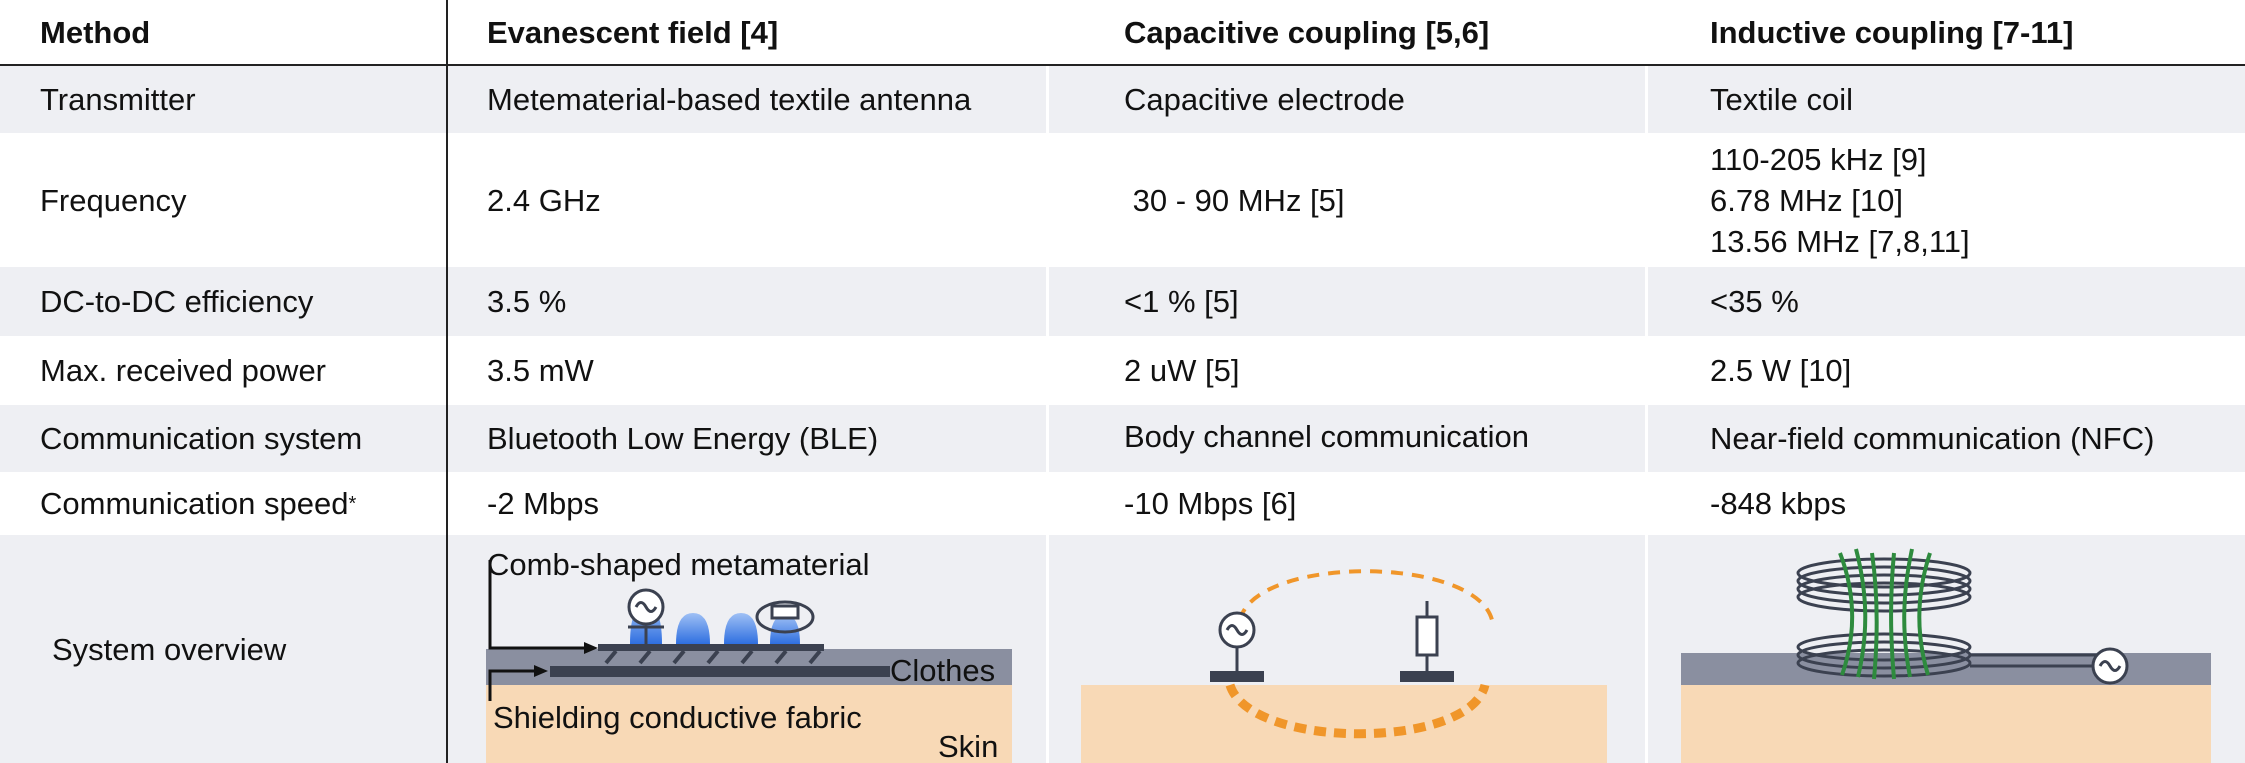 The width and height of the screenshot is (2245, 763). Describe the element at coordinates (1122, 301) in the screenshot. I see `table-row-efficiency: DC-to-DC efficiency 3.5 % <1 % [5] <35 %` at that location.